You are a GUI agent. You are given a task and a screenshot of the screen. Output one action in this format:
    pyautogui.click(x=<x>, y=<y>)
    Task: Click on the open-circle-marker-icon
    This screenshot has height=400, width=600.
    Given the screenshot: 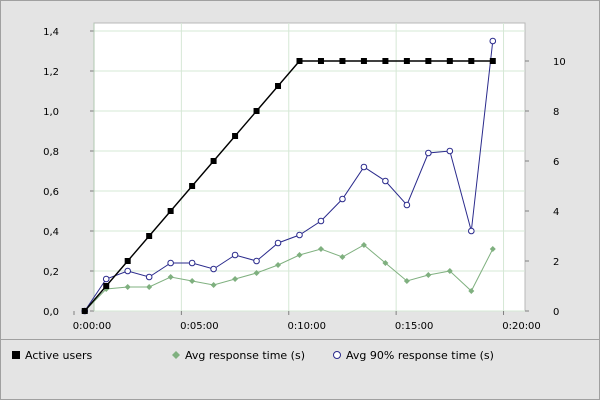 What is the action you would take?
    pyautogui.click(x=337, y=355)
    